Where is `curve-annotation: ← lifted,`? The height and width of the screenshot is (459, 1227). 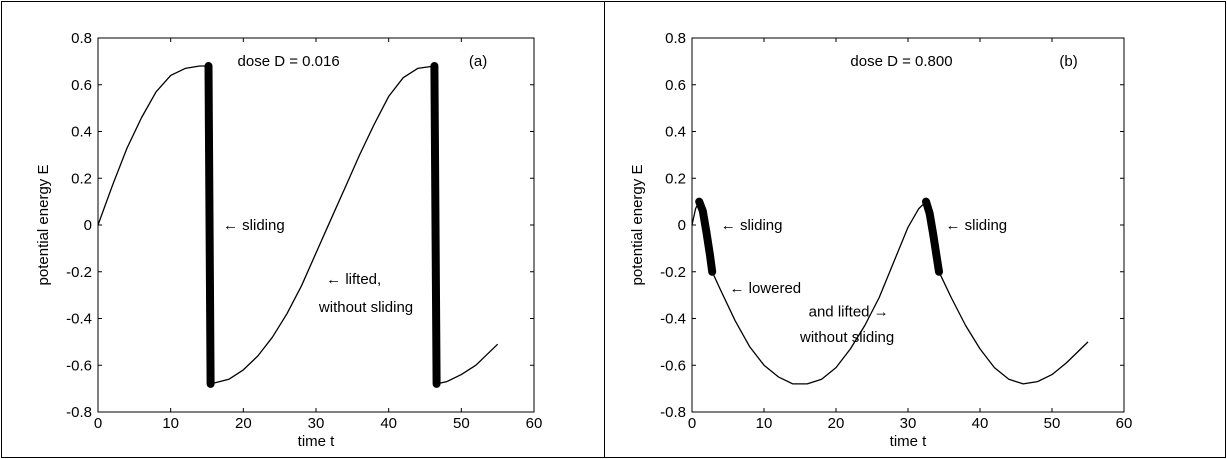
curve-annotation: ← lifted, is located at coordinates (353, 279).